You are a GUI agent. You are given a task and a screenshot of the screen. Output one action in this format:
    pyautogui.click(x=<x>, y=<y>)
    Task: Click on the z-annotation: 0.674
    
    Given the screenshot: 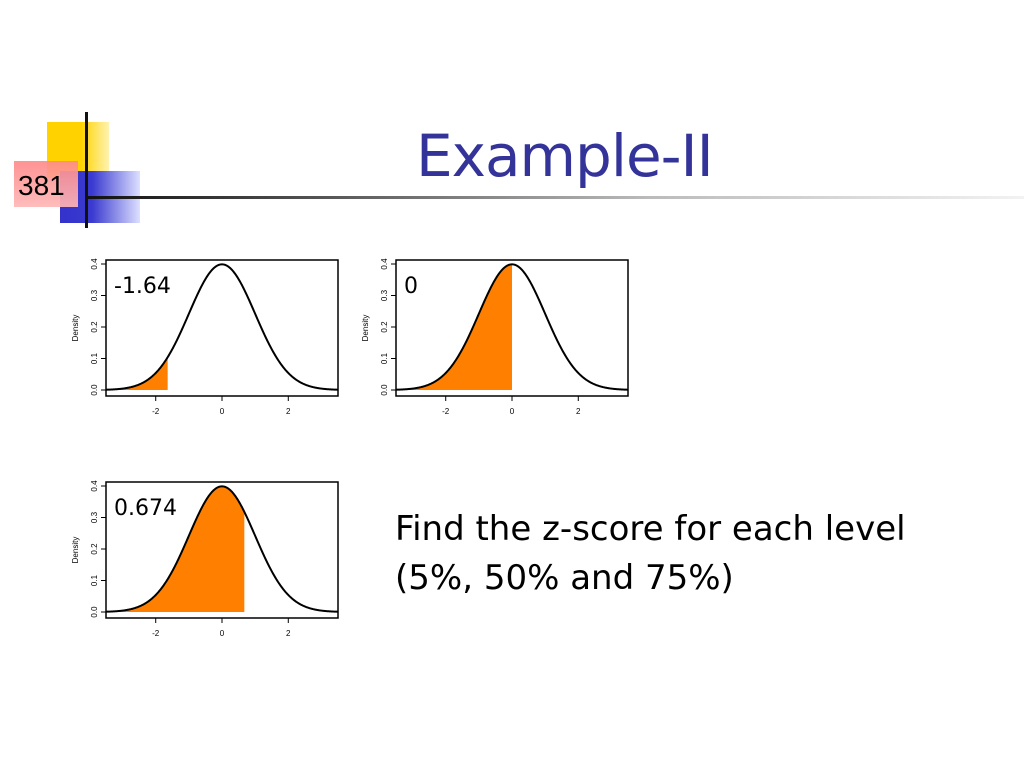 What is the action you would take?
    pyautogui.click(x=145, y=508)
    